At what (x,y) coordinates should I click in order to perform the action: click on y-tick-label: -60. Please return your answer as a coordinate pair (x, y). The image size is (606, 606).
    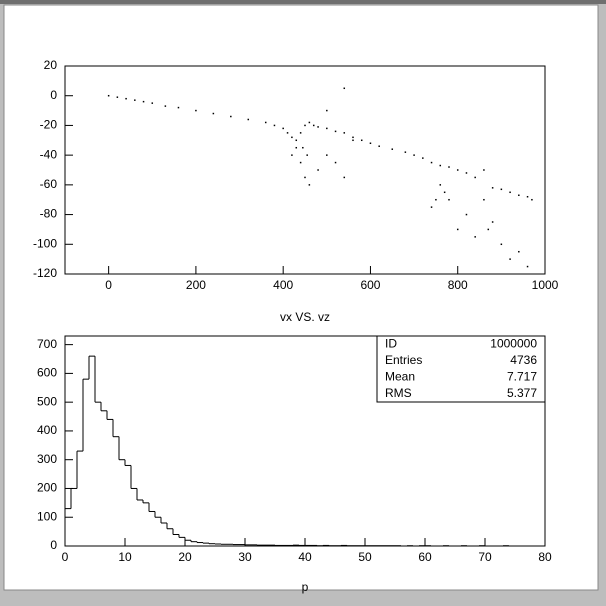
    Looking at the image, I should click on (49, 184).